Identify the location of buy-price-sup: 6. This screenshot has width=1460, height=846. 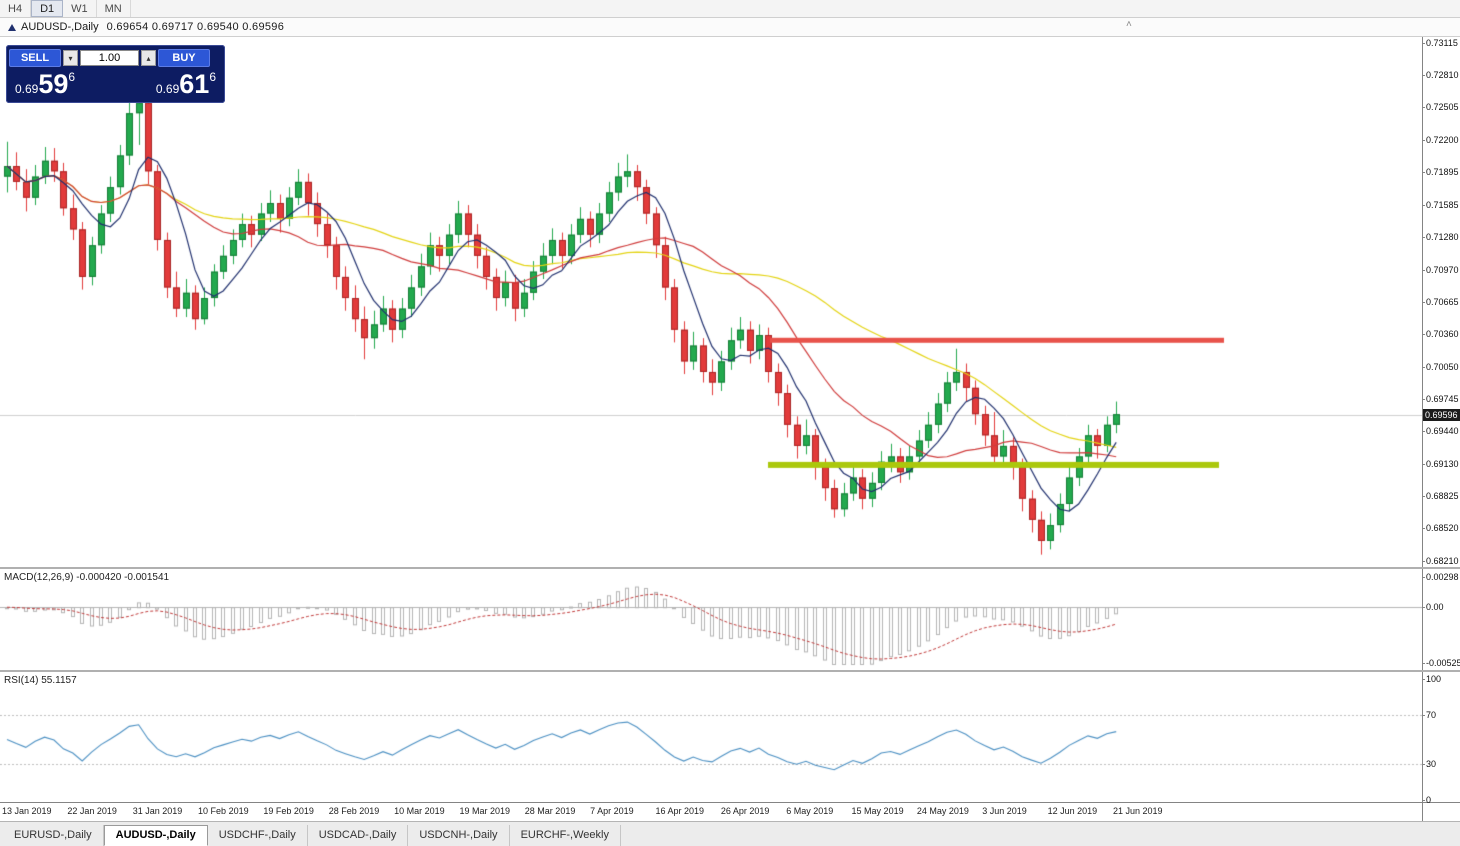
(212, 77).